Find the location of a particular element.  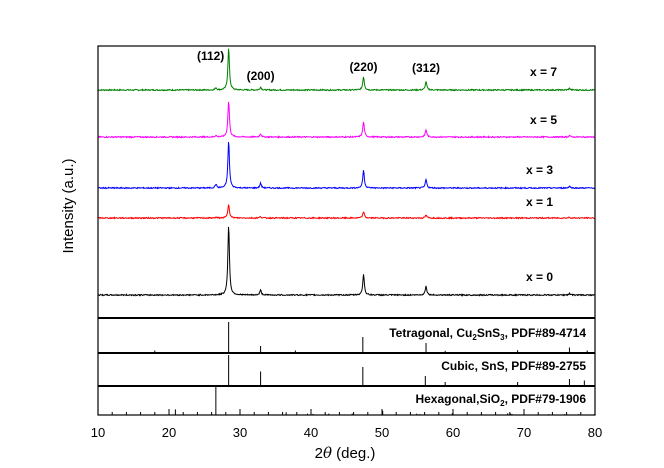

series-label: x = 3 is located at coordinates (539, 170).